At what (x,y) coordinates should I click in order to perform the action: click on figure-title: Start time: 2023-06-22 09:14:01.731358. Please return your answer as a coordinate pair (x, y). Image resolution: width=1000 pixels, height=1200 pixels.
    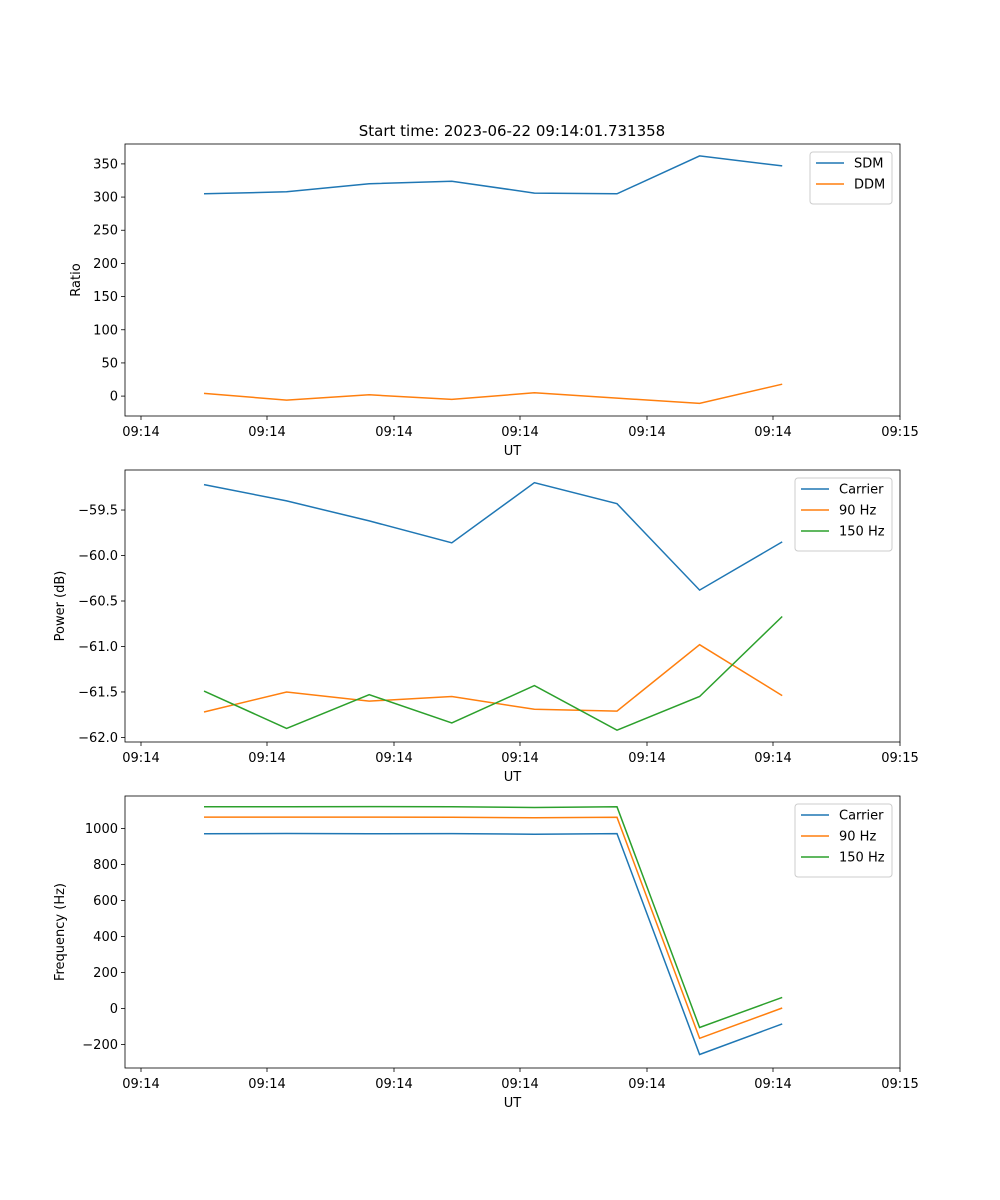
    Looking at the image, I should click on (512, 131).